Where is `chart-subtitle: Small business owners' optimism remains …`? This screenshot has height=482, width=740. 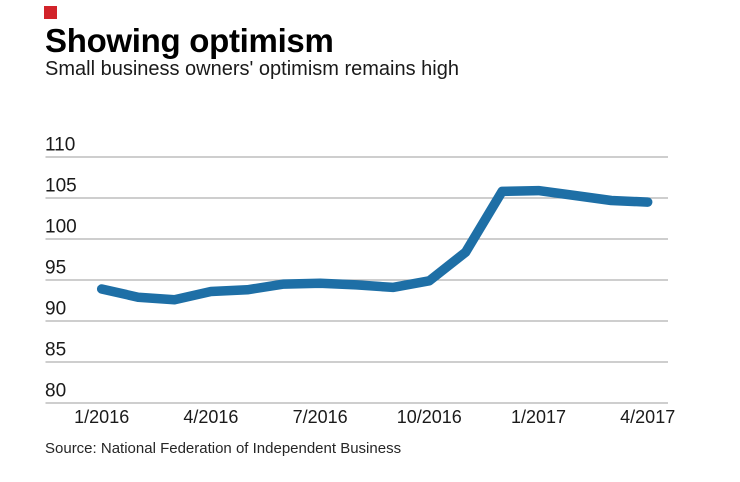
chart-subtitle: Small business owners' optimism remains … is located at coordinates (252, 69).